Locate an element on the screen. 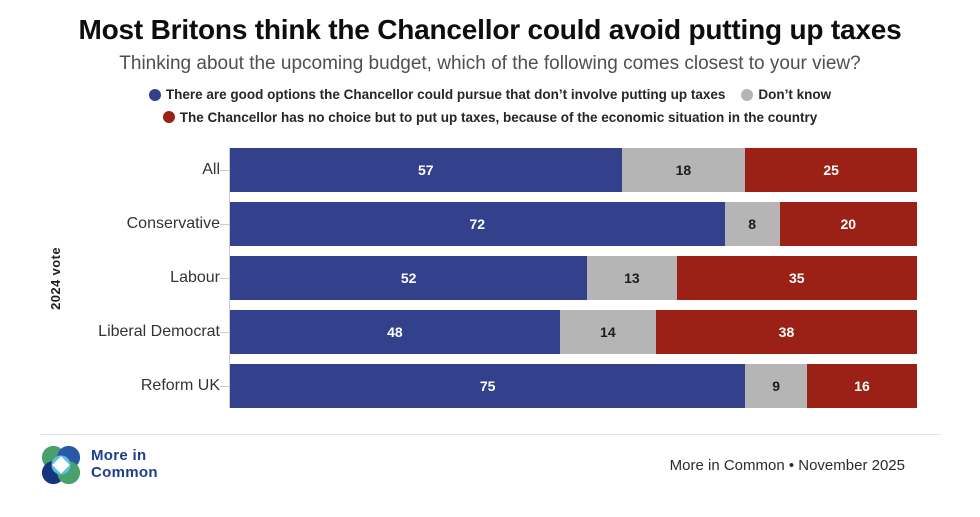 The width and height of the screenshot is (980, 517). stacked-bar: 52 13 35 is located at coordinates (573, 278).